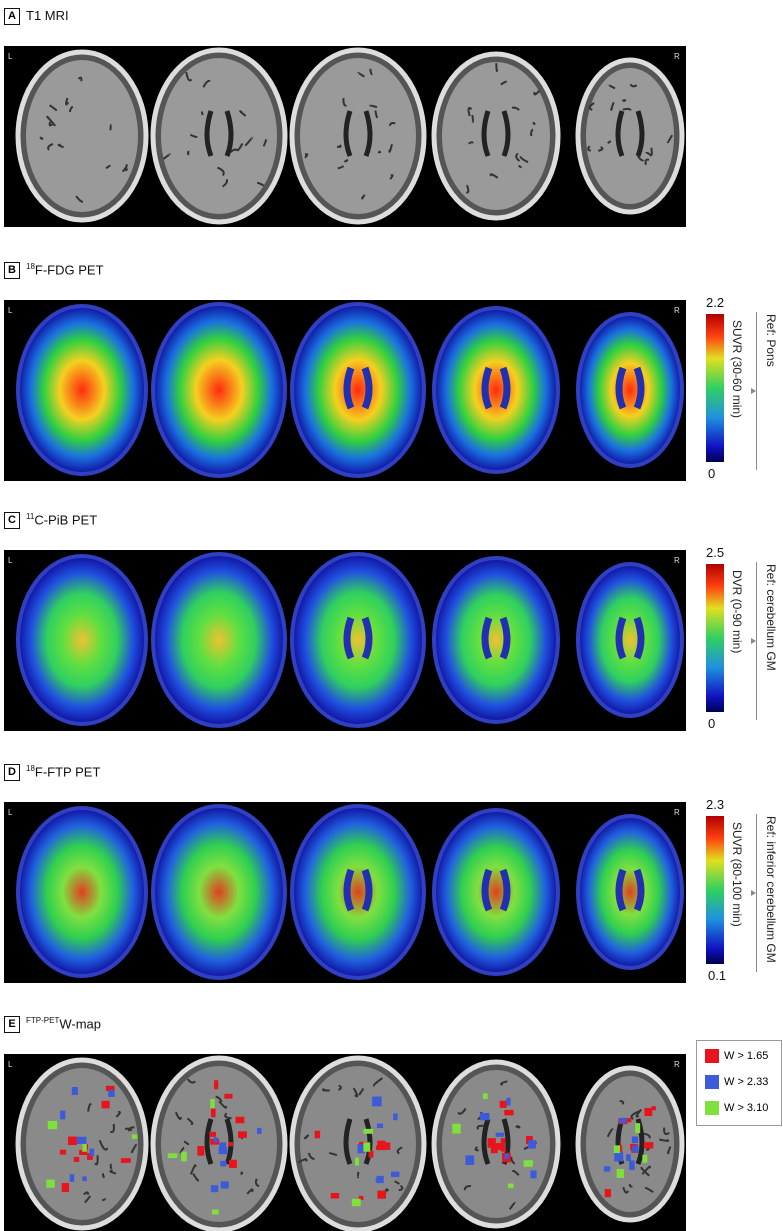 This screenshot has height=1231, width=783. I want to click on colorbar-min: 0.1, so click(717, 975).